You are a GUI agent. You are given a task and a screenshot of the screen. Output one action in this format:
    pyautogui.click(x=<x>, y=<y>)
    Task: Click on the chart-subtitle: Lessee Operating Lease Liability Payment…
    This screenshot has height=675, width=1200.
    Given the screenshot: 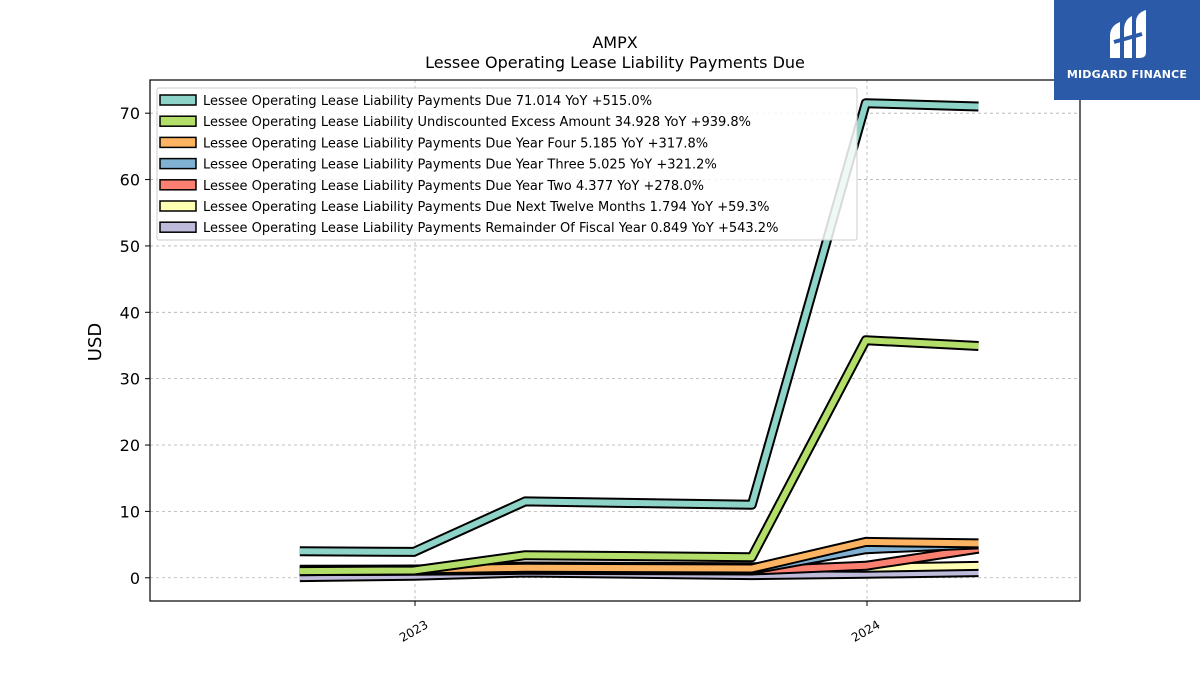 What is the action you would take?
    pyautogui.click(x=615, y=62)
    